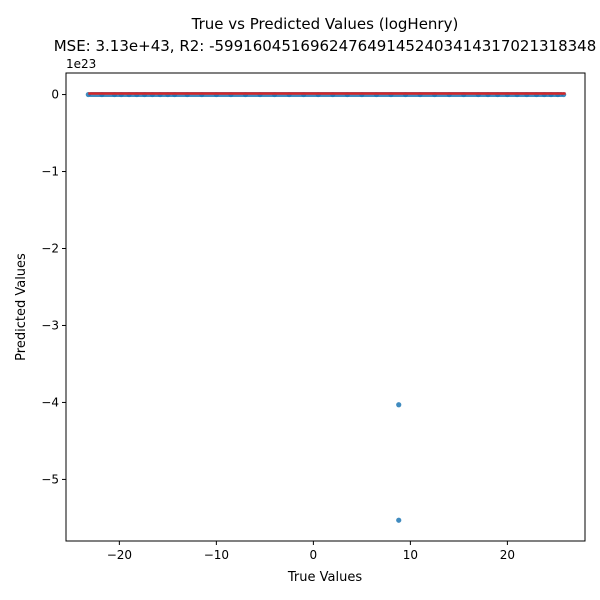 The height and width of the screenshot is (600, 600). I want to click on x-tick-label: 10, so click(410, 555).